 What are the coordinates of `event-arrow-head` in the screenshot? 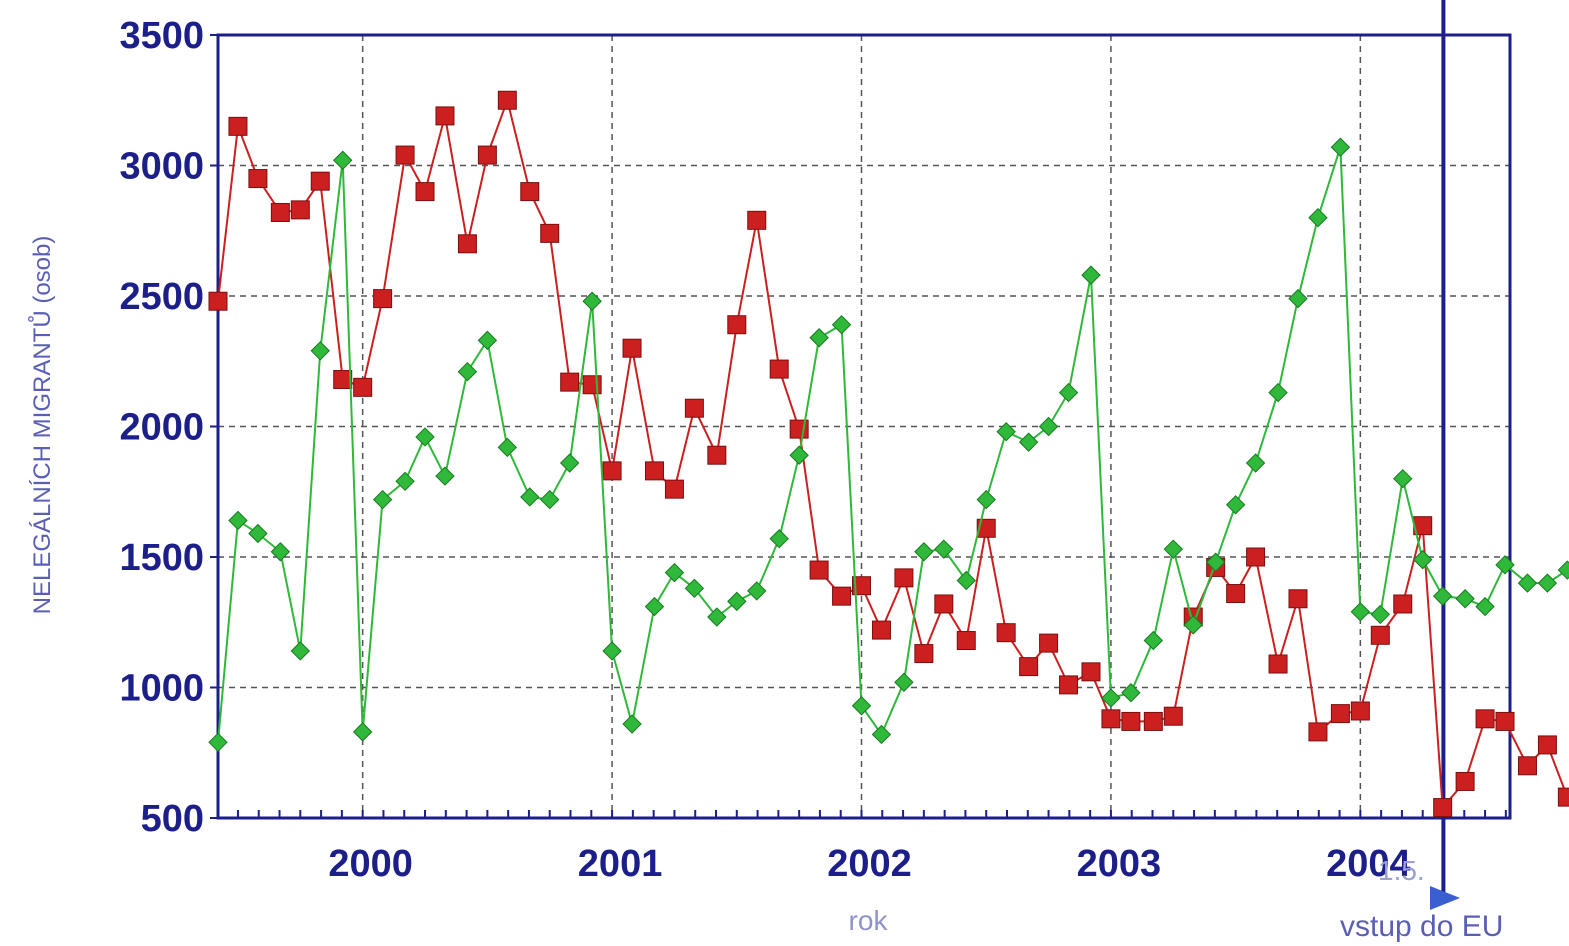 It's located at (1445, 898).